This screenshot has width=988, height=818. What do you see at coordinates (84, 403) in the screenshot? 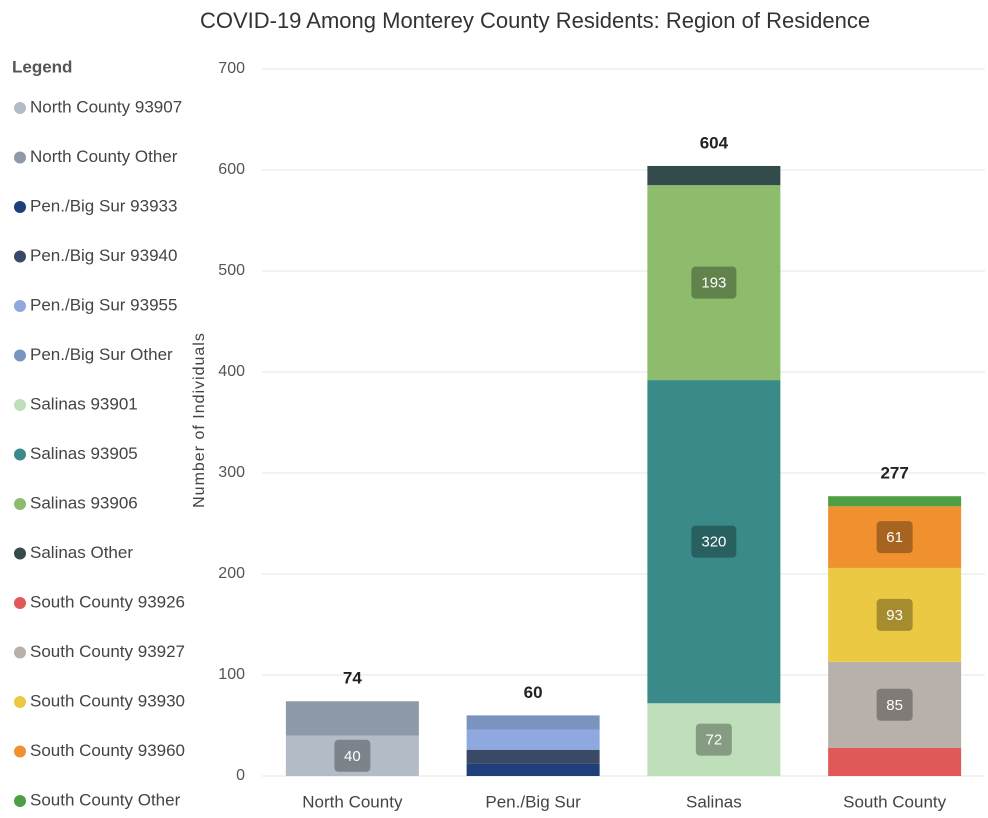
I see `legend-label: Salinas 93901` at bounding box center [84, 403].